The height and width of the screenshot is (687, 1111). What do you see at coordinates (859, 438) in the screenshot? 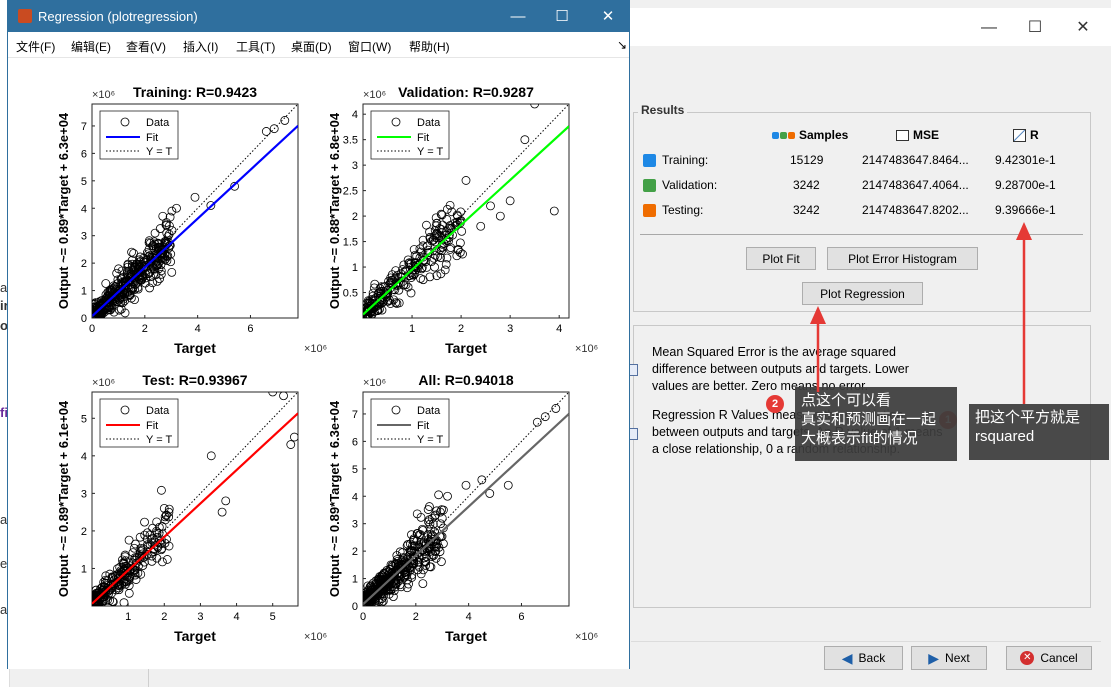
I see `callout-line: 大概表示fit的情况` at bounding box center [859, 438].